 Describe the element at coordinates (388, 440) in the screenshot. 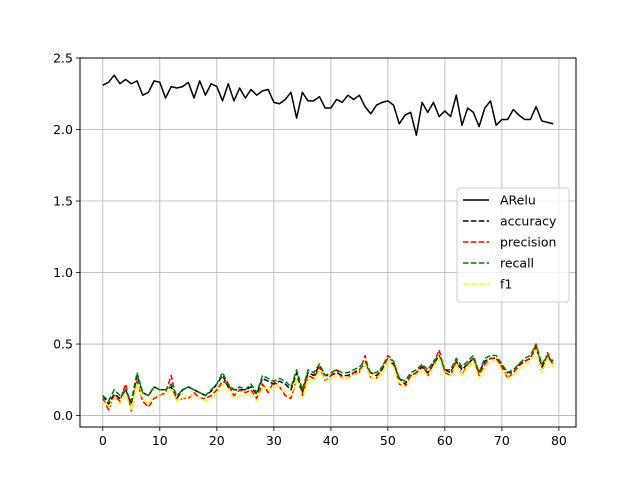

I see `x-tick-label: 50` at that location.